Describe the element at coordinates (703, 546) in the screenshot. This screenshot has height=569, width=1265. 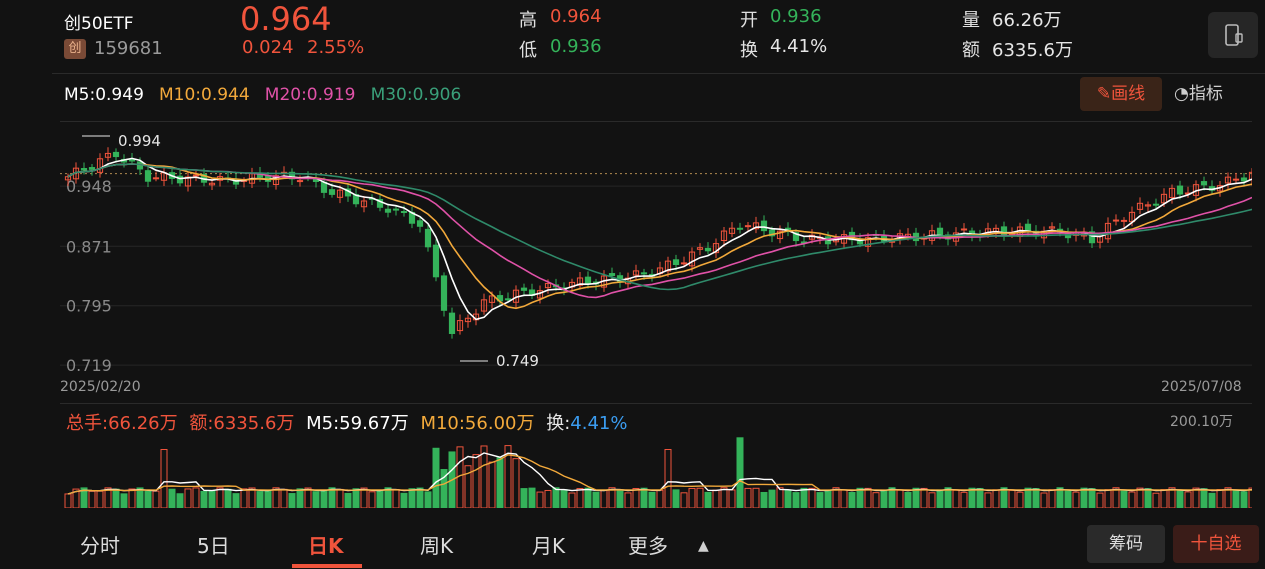
I see `caret-up-icon: ▲` at that location.